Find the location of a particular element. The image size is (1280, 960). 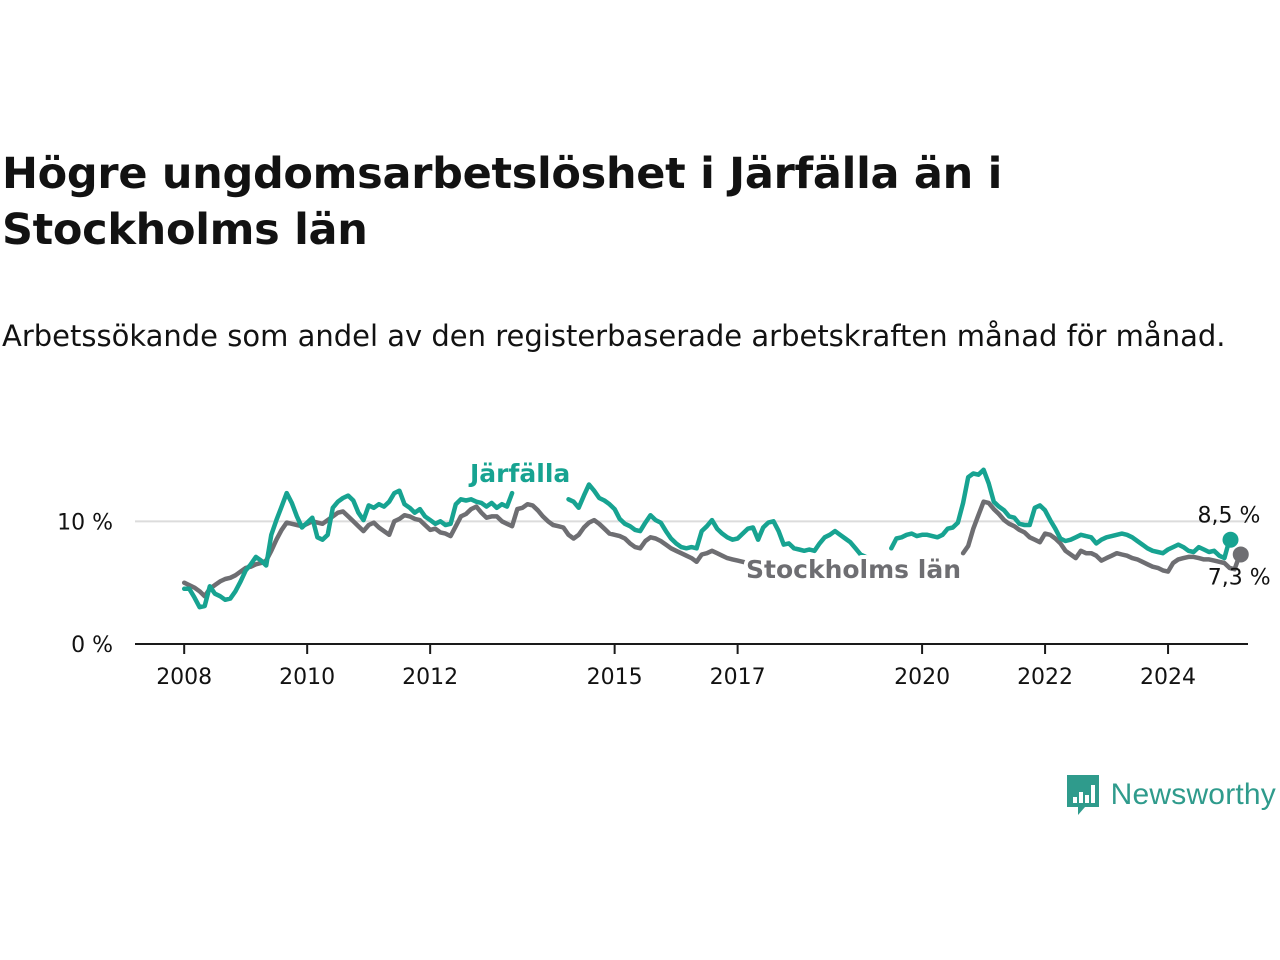

brand-name: Newsworthy is located at coordinates (1193, 794).